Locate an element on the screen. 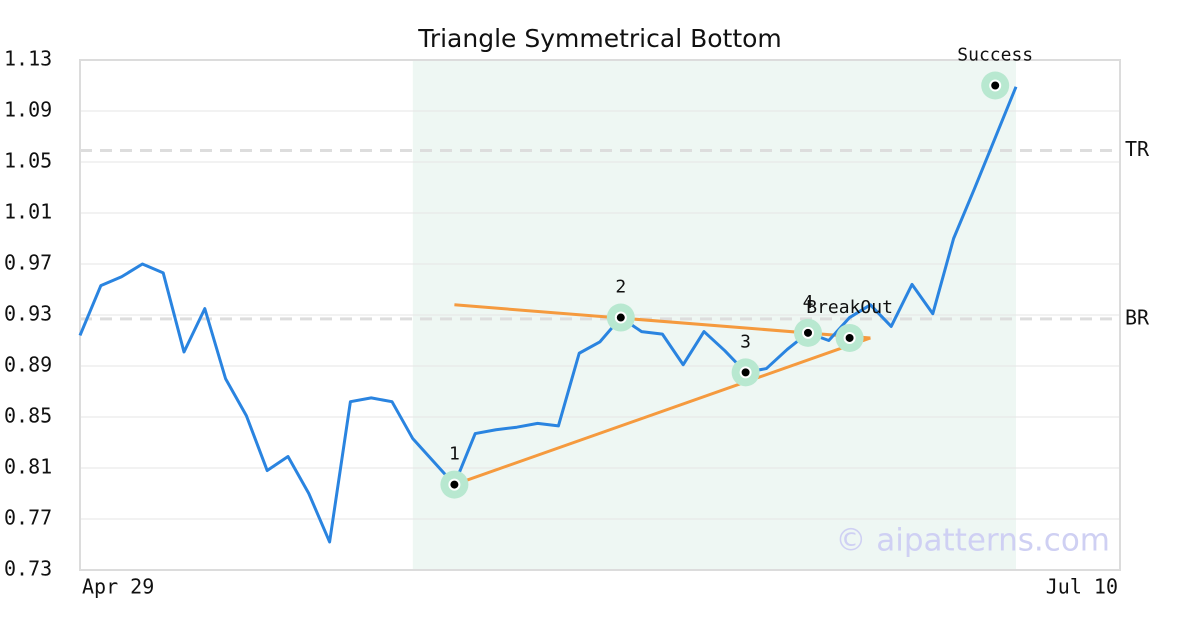 This screenshot has width=1200, height=630. y-tick-label: 0.81 is located at coordinates (28, 467).